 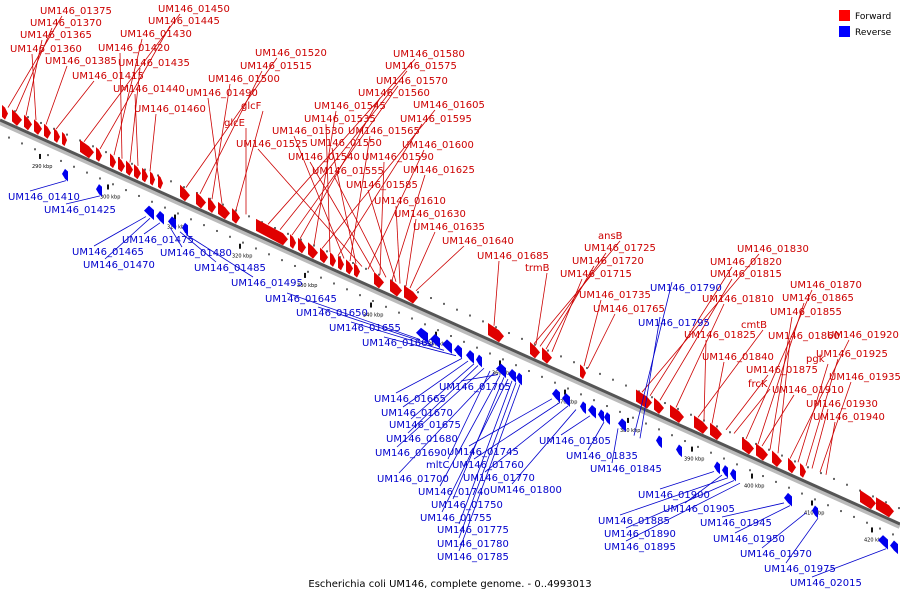 I want to click on forward-gene-label: UM146_01460, so click(x=170, y=109).